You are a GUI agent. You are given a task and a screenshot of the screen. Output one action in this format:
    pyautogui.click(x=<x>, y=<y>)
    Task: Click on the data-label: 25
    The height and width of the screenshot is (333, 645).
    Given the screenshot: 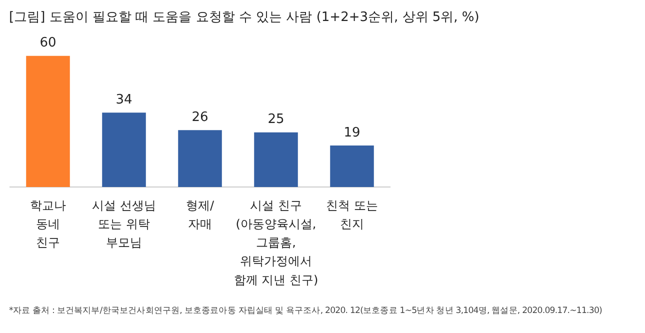 What is the action you would take?
    pyautogui.click(x=276, y=120)
    